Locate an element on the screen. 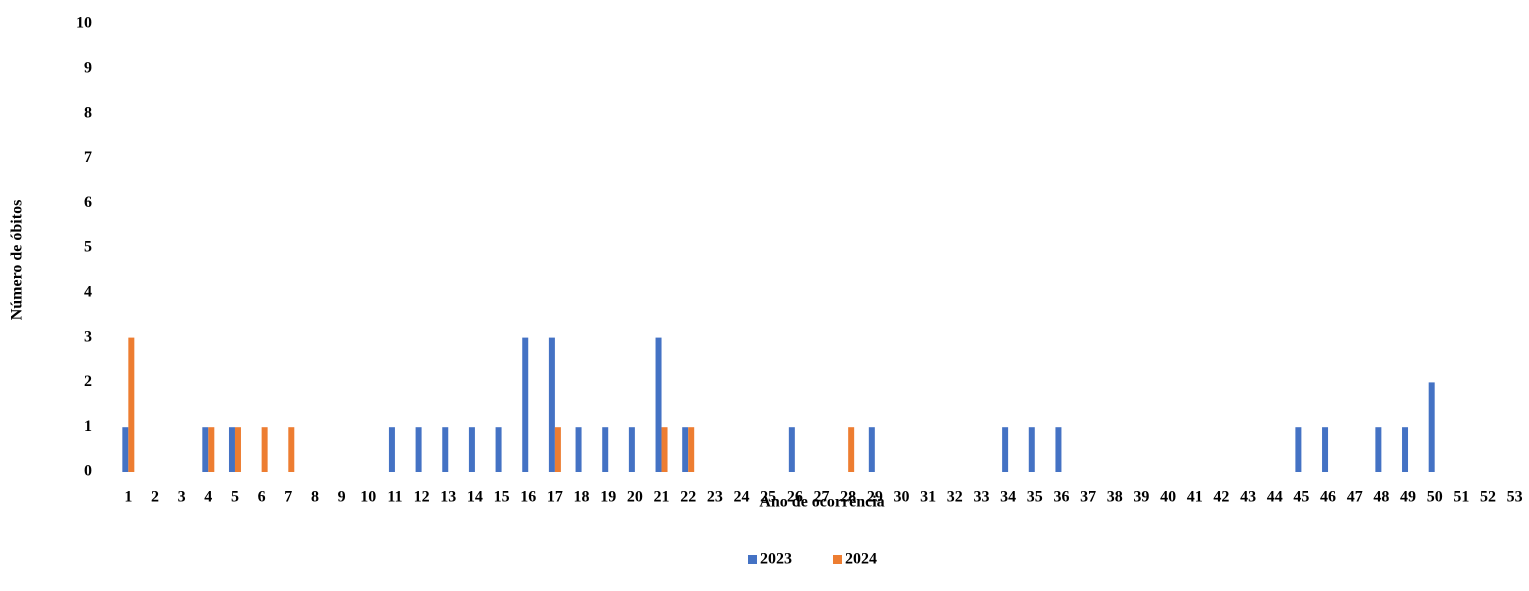 Image resolution: width=1529 pixels, height=591 pixels. x-tick-label: 11 is located at coordinates (394, 497).